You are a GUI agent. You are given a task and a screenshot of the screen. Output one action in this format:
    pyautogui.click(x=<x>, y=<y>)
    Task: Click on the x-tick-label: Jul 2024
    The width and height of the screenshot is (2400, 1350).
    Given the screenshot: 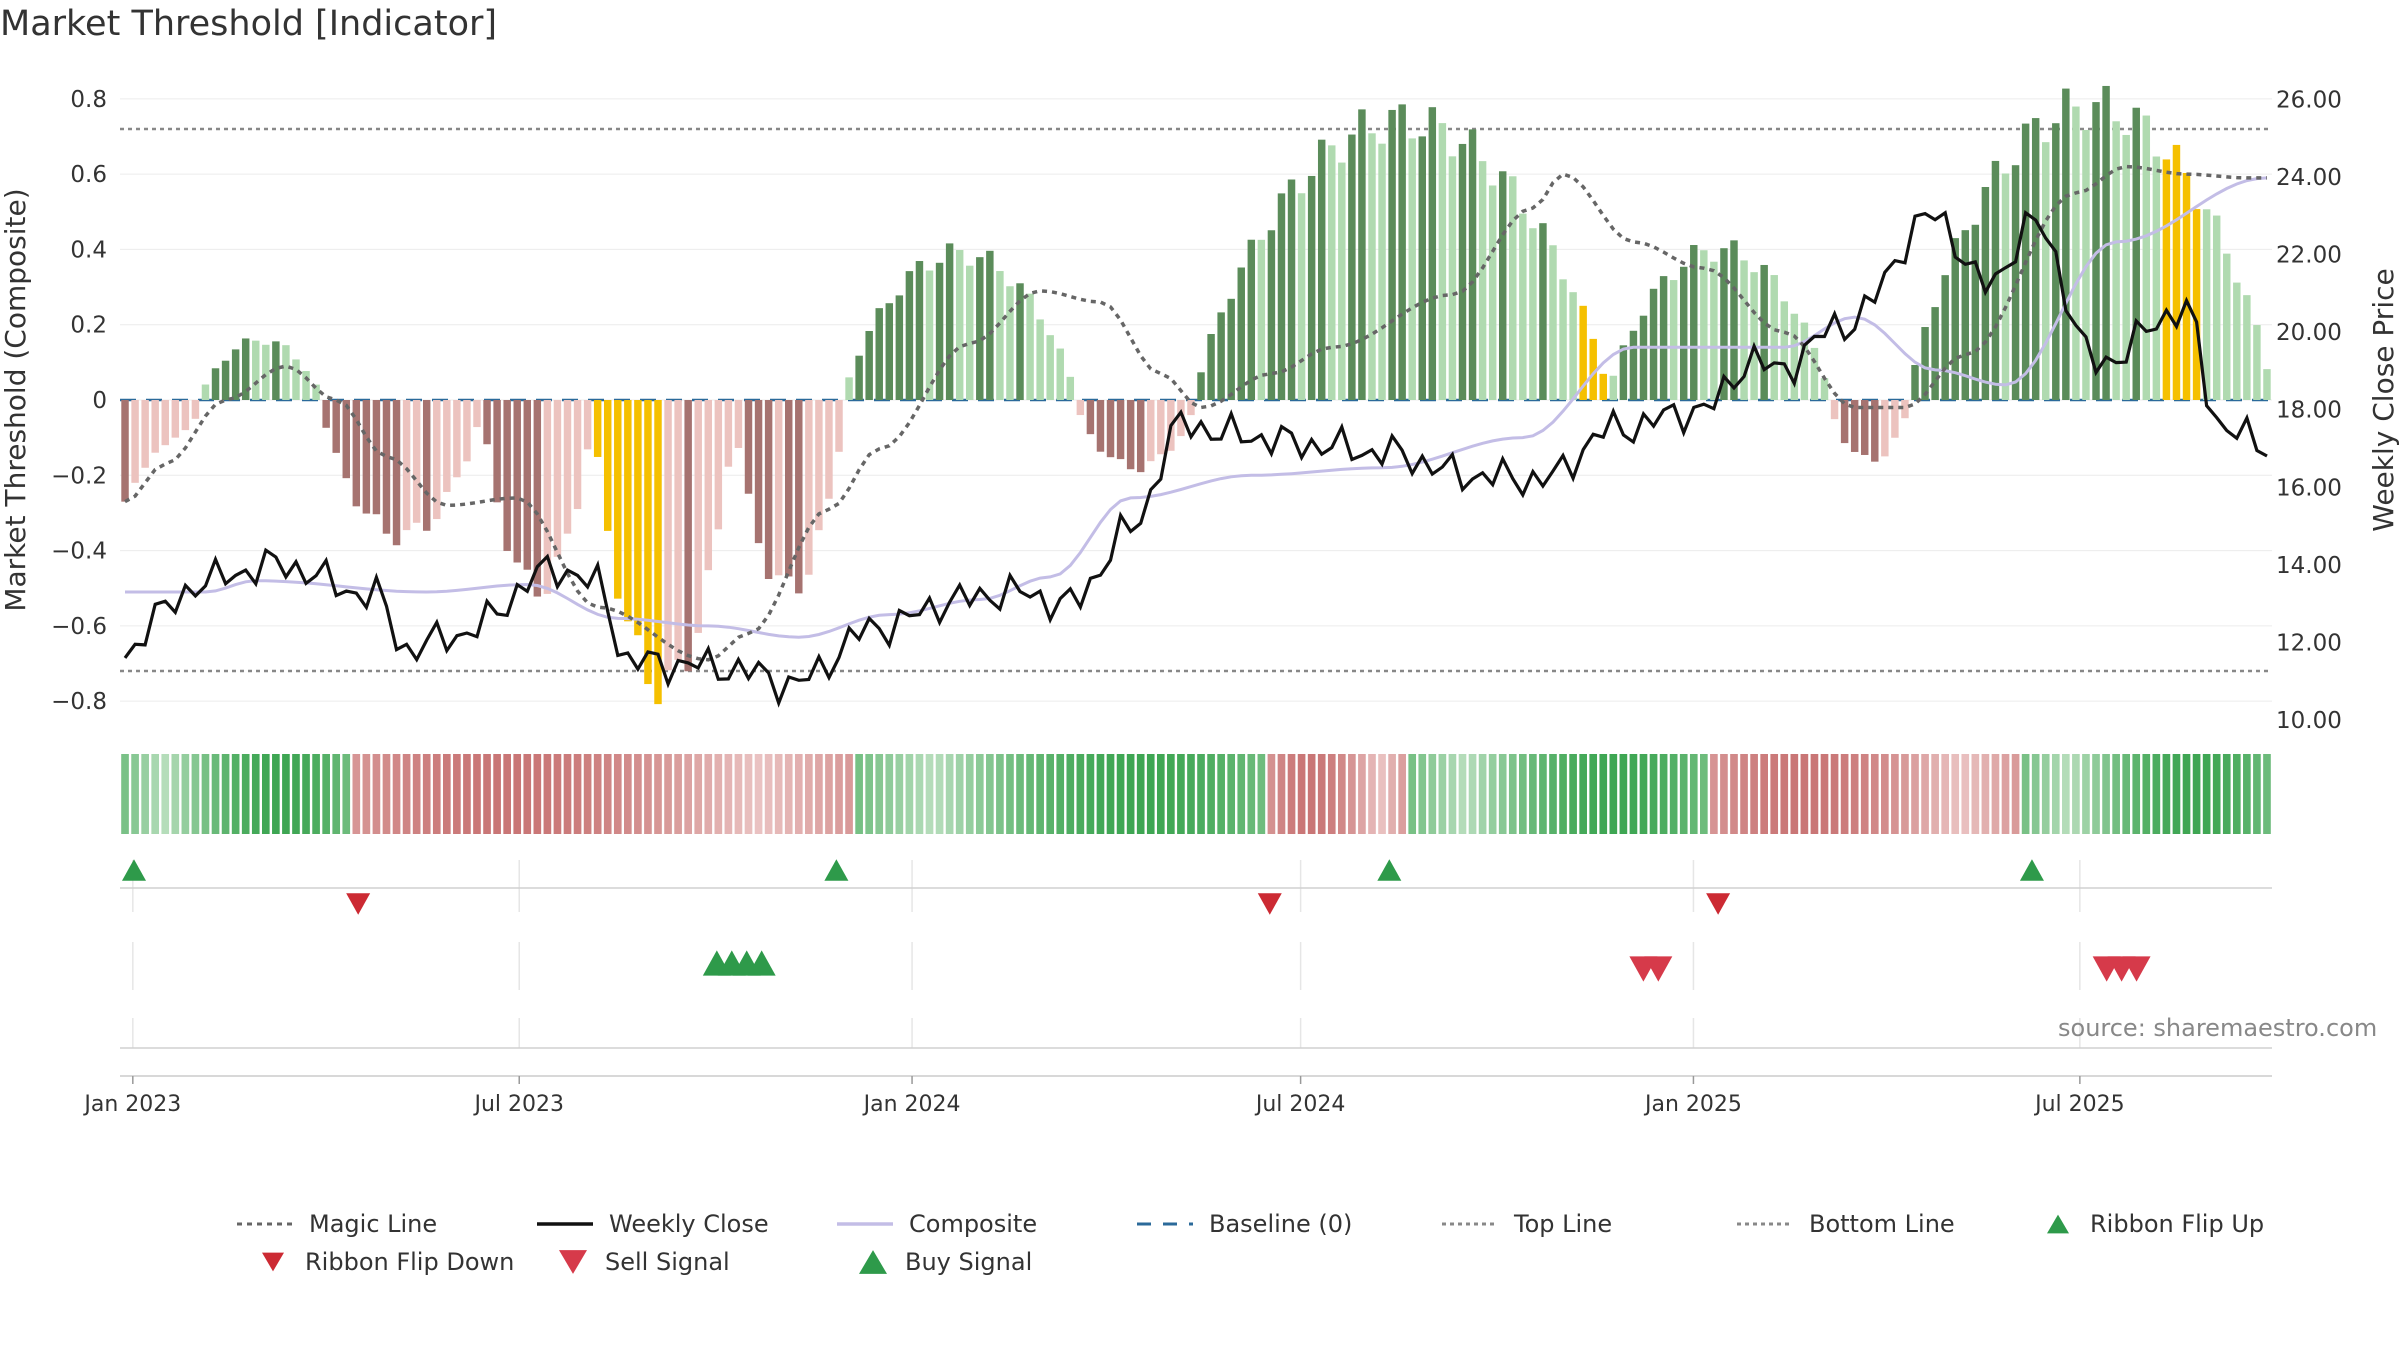 What is the action you would take?
    pyautogui.click(x=1300, y=1104)
    